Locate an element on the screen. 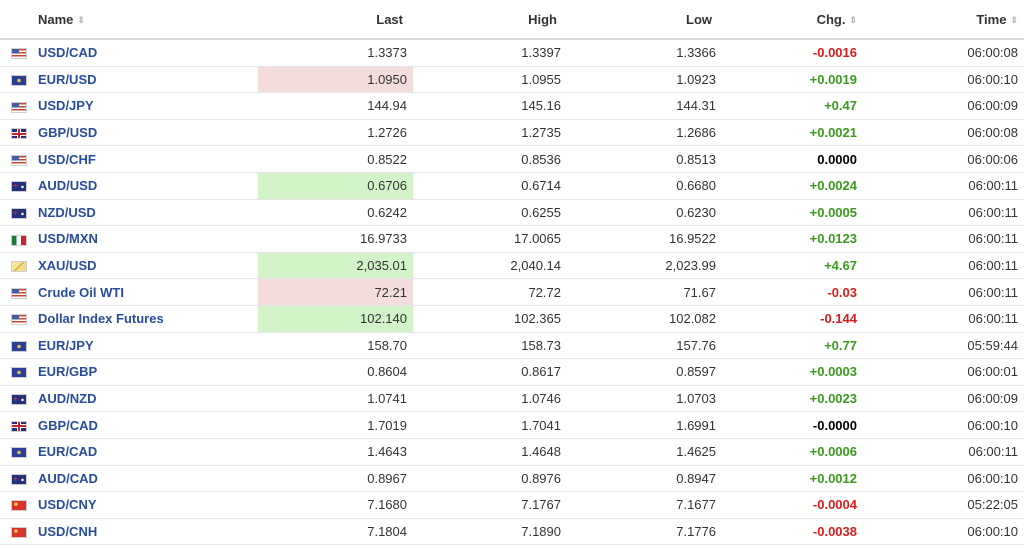 This screenshot has width=1024, height=549. time-cell: 06:00:08 is located at coordinates (945, 53).